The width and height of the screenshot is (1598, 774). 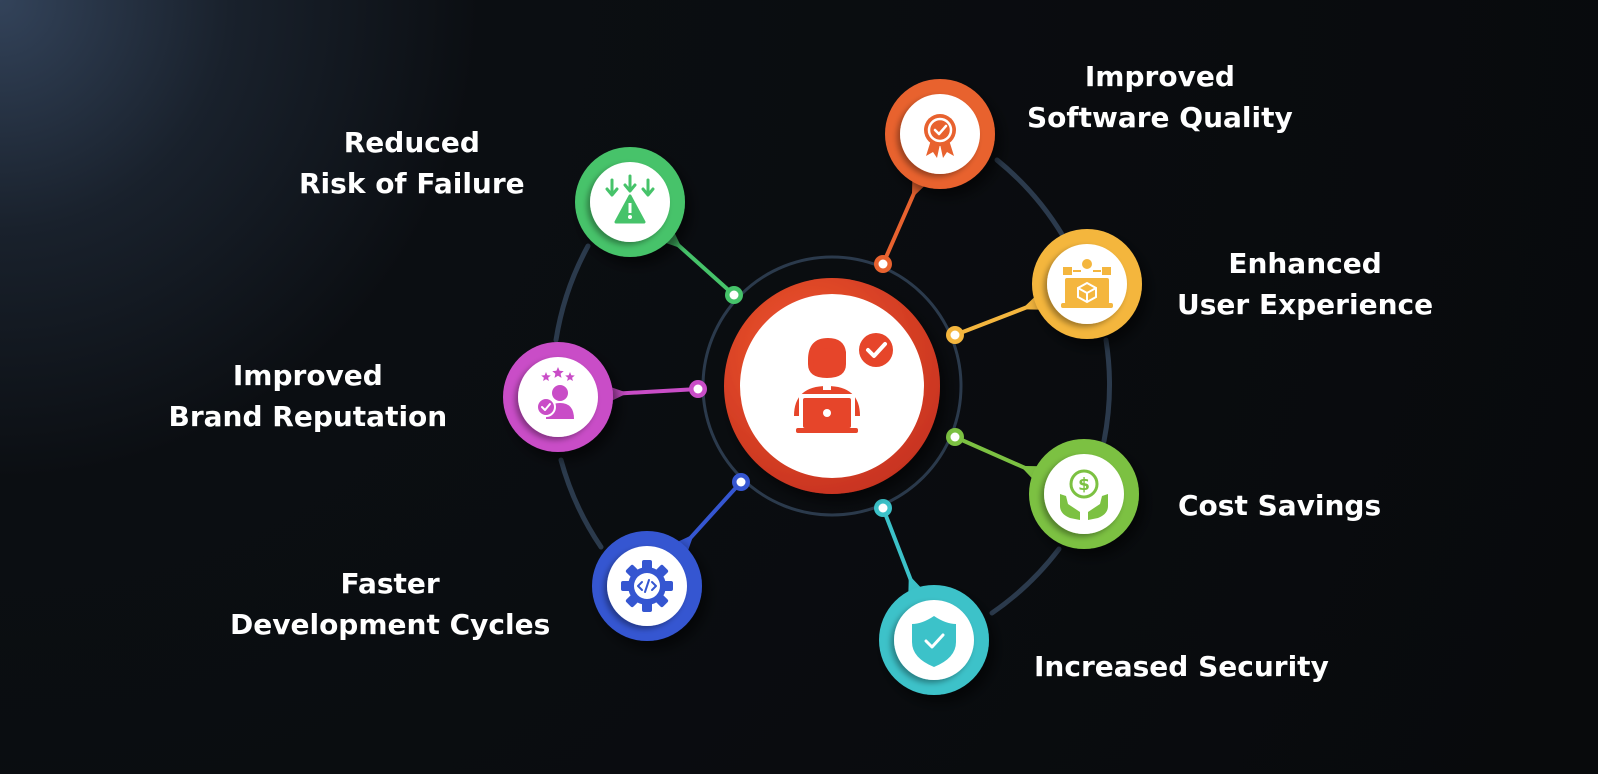 What do you see at coordinates (390, 624) in the screenshot?
I see `label-line: Development Cycles` at bounding box center [390, 624].